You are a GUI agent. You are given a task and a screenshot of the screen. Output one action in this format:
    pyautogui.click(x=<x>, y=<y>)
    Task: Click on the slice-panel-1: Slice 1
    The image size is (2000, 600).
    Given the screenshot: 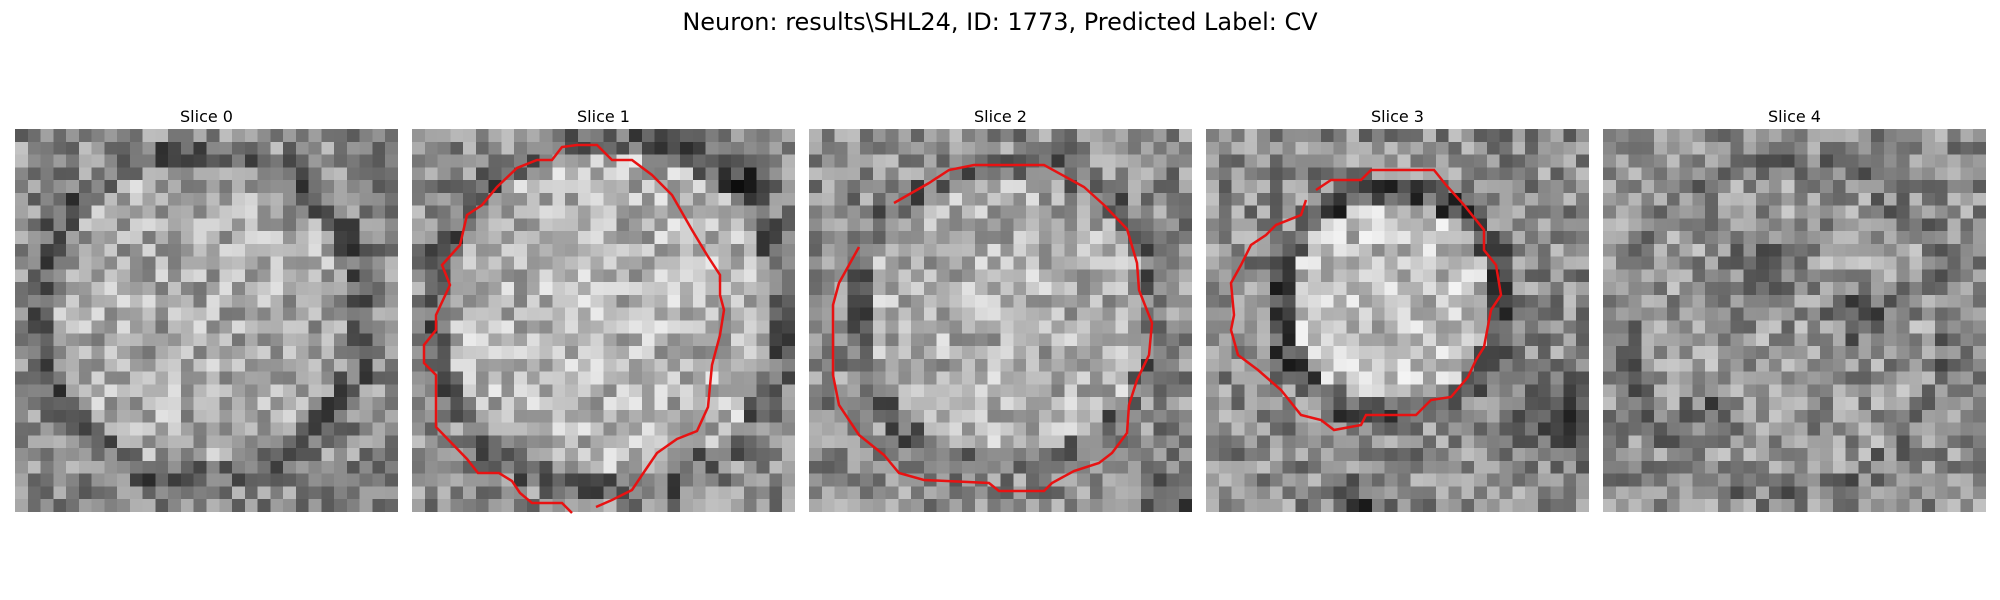 What is the action you would take?
    pyautogui.click(x=603, y=309)
    